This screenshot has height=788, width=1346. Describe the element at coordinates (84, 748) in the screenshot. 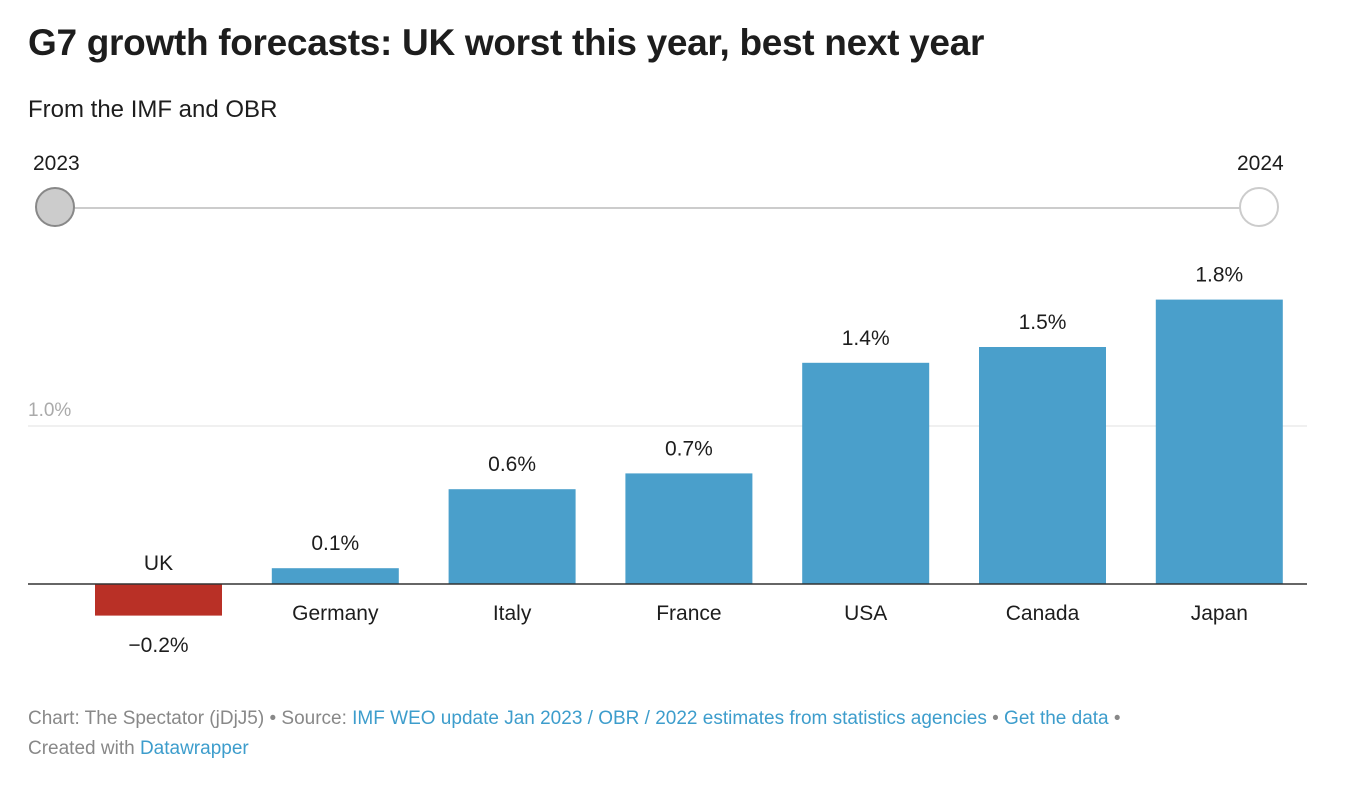

I see `created-with: Created with` at that location.